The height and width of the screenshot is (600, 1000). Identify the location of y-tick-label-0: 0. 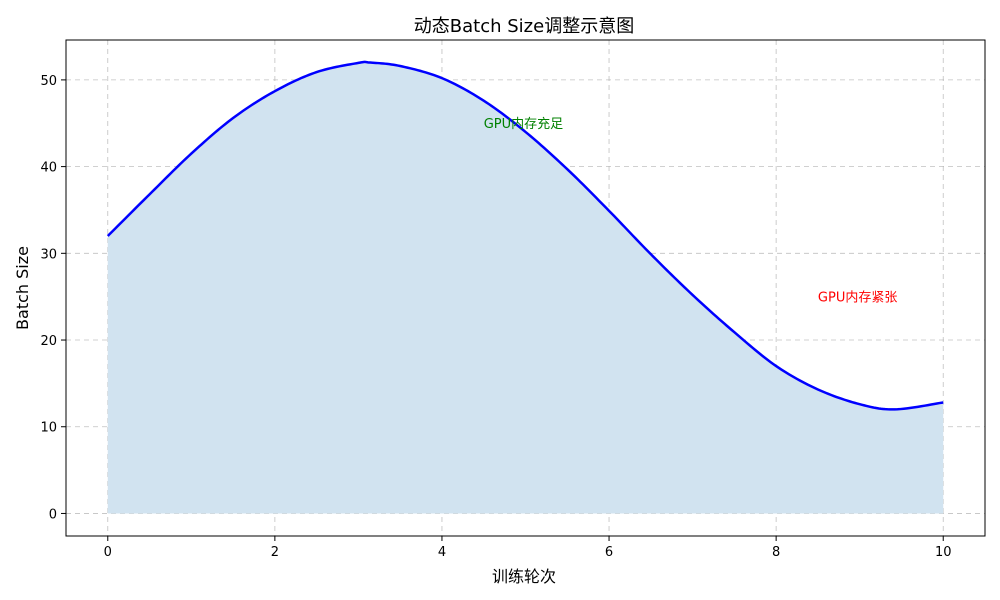
(53, 514).